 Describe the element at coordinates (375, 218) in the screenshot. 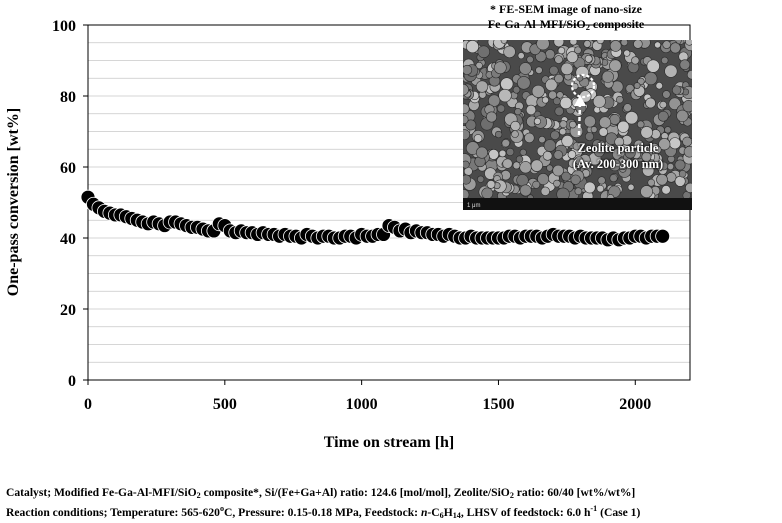

I see `data-series` at that location.